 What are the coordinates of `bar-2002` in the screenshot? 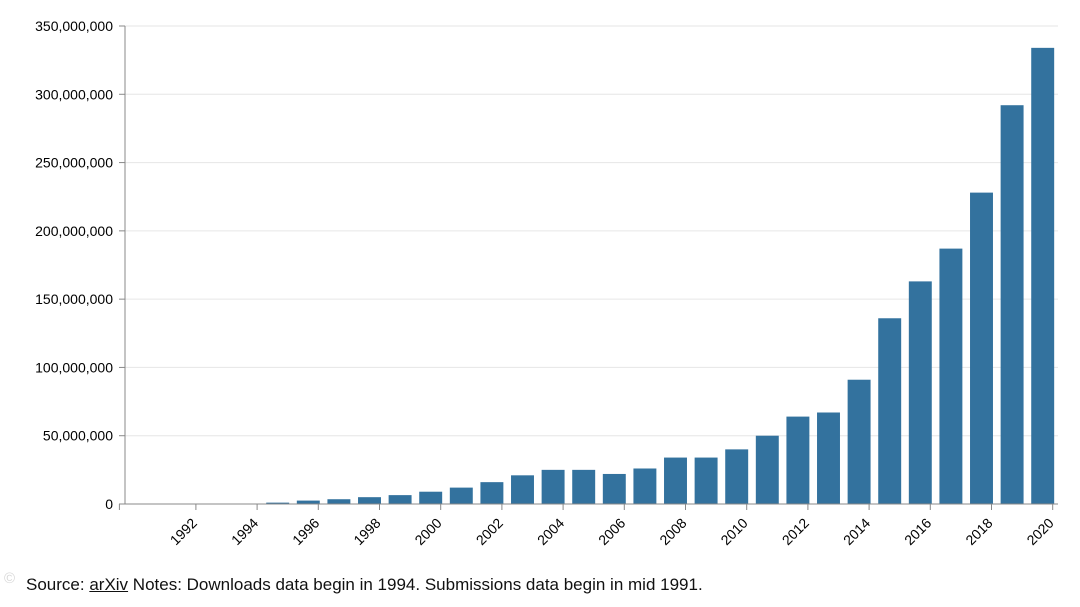 It's located at (492, 493).